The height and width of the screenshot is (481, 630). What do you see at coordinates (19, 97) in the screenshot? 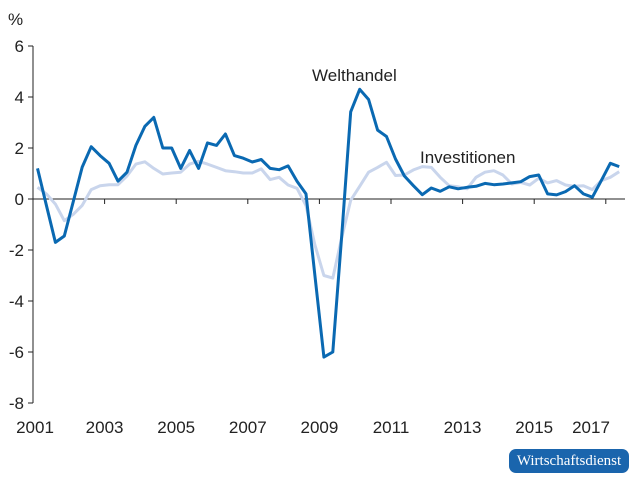
I see `y-tick-label: 4` at bounding box center [19, 97].